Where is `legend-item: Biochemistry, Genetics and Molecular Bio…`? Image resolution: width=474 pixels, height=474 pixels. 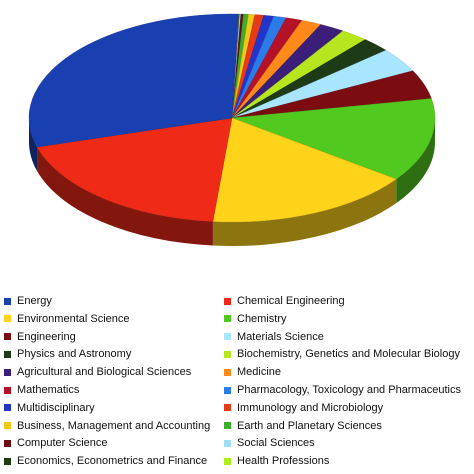 legend-item: Biochemistry, Genetics and Molecular Bio… is located at coordinates (342, 354).